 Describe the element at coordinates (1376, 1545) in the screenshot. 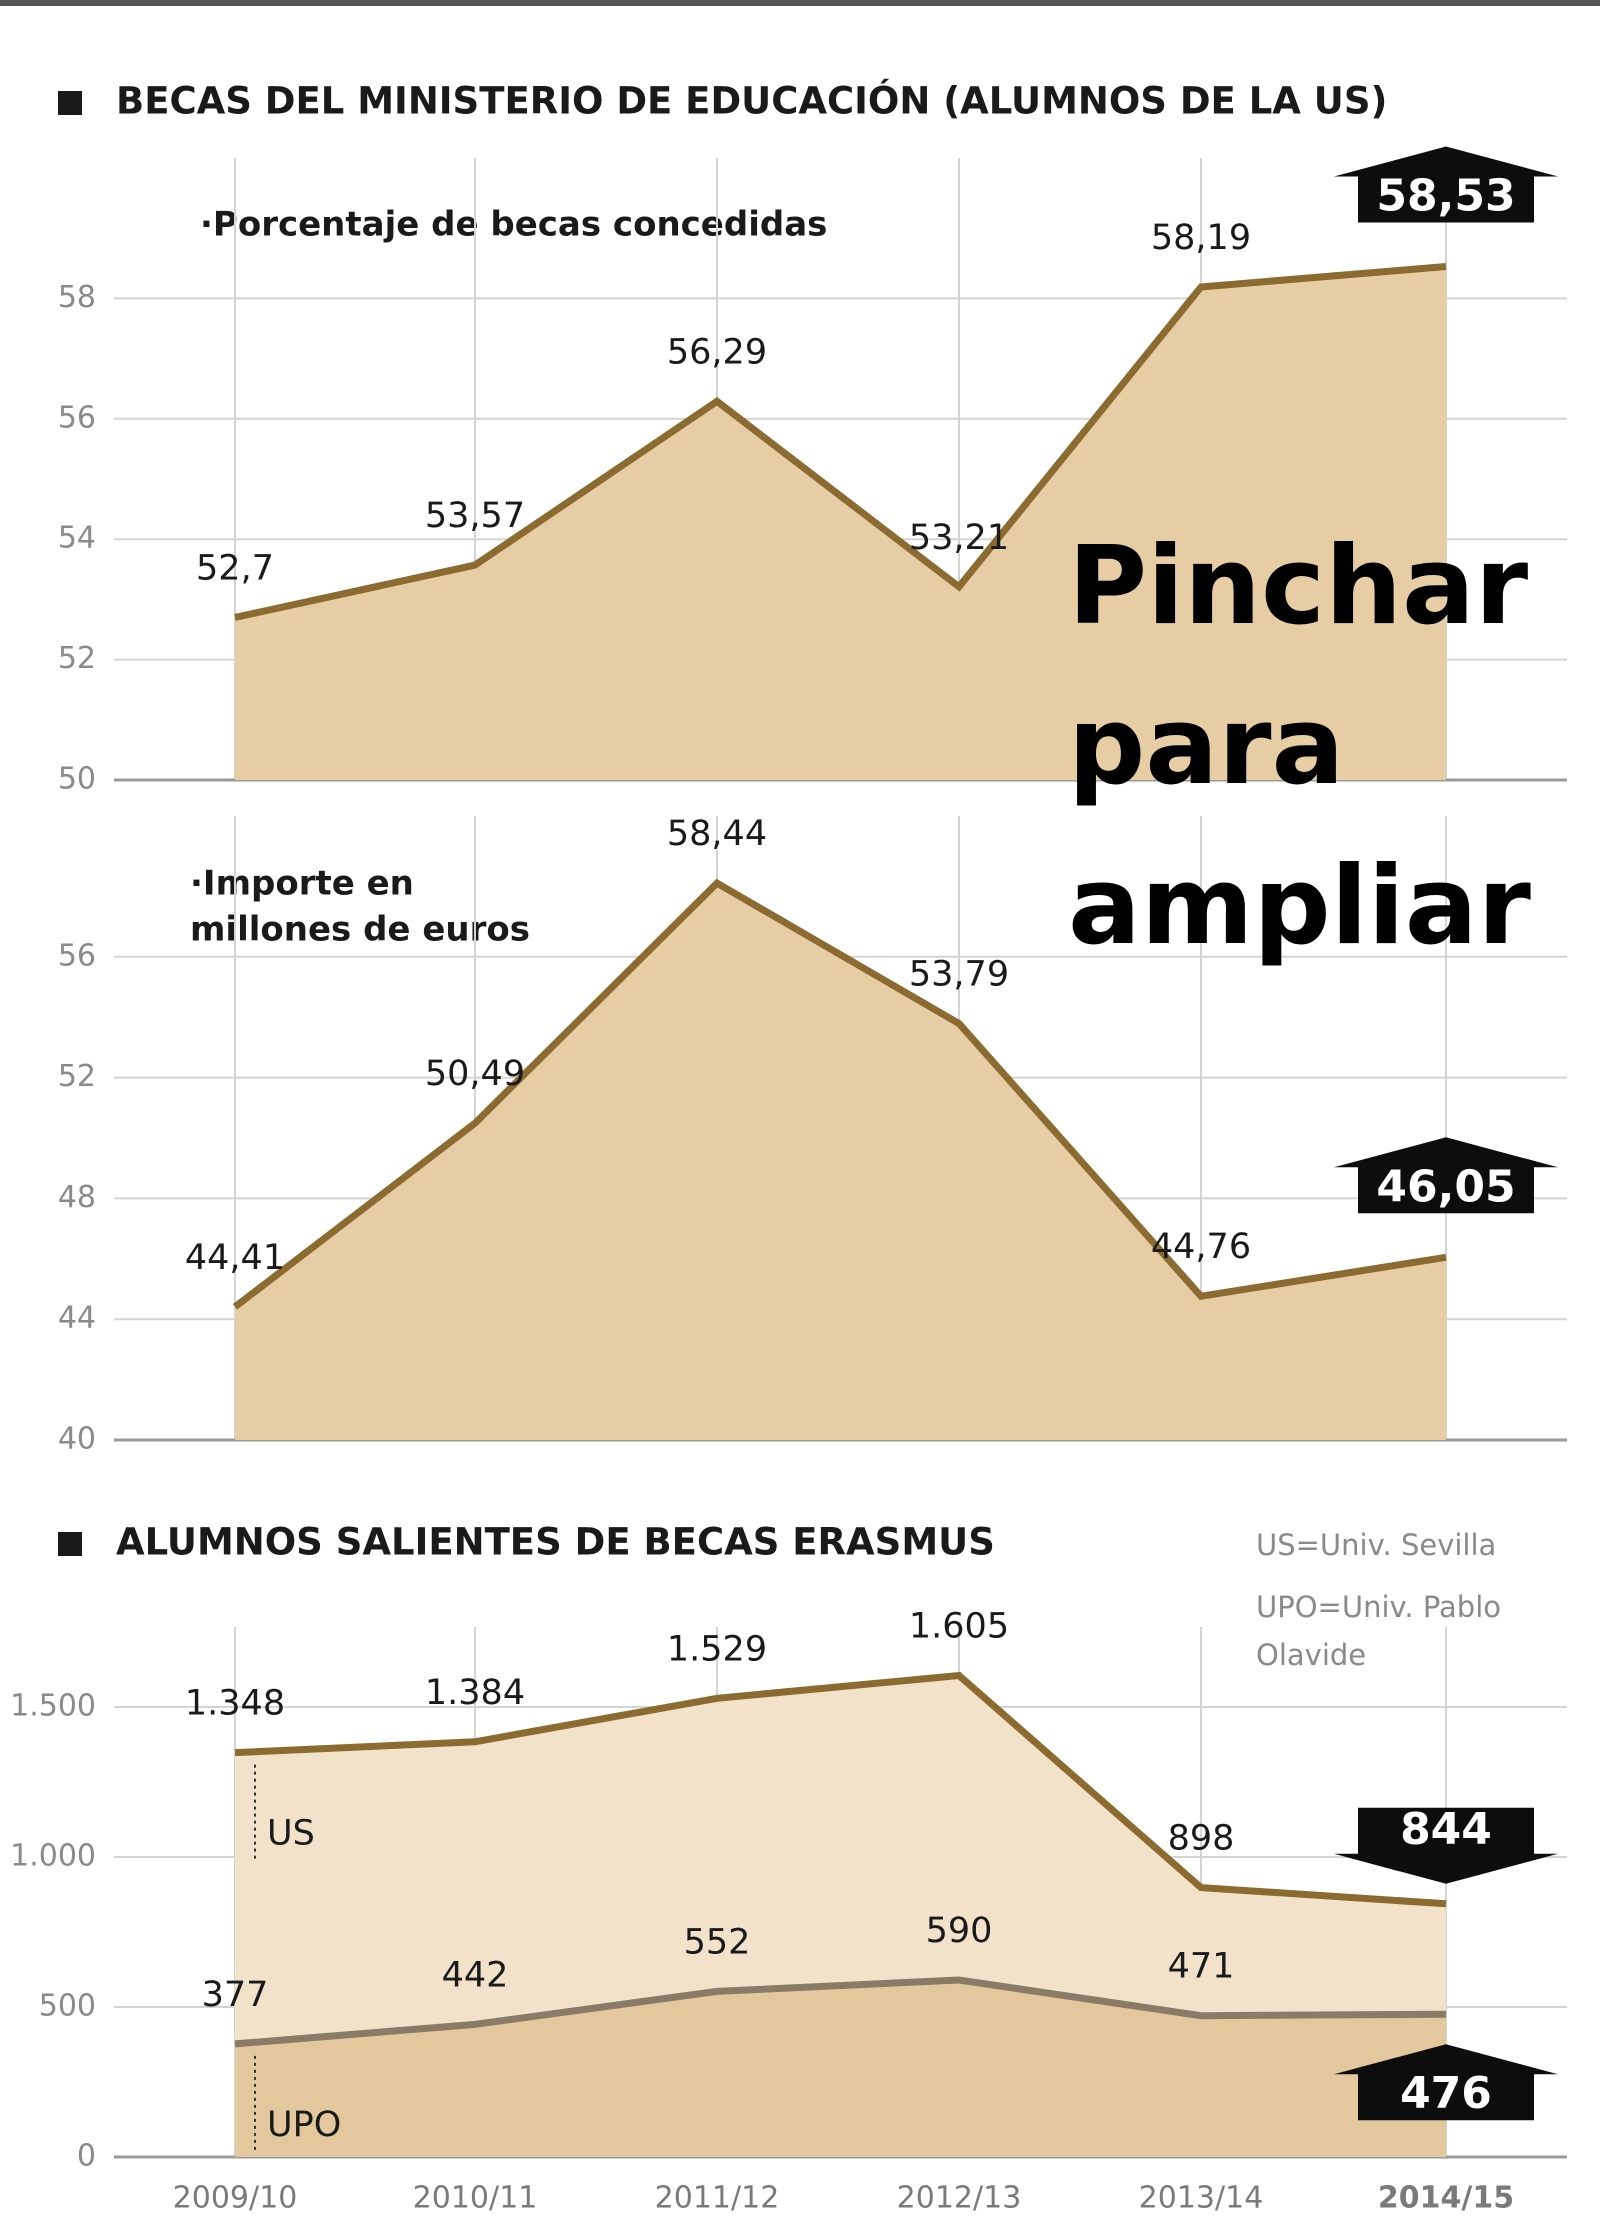

I see `note: US=Univ. Sevilla` at that location.